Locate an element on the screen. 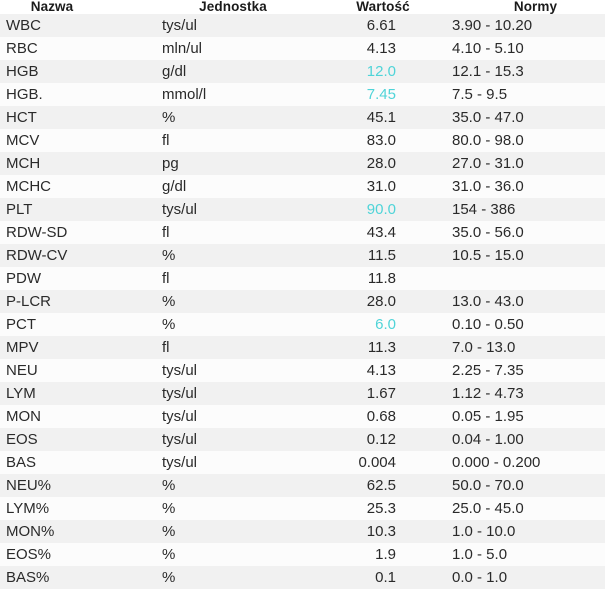 This screenshot has width=605, height=589. table-row: EOS tys/ul 0.12 0.04 - 1.00 is located at coordinates (302, 439).